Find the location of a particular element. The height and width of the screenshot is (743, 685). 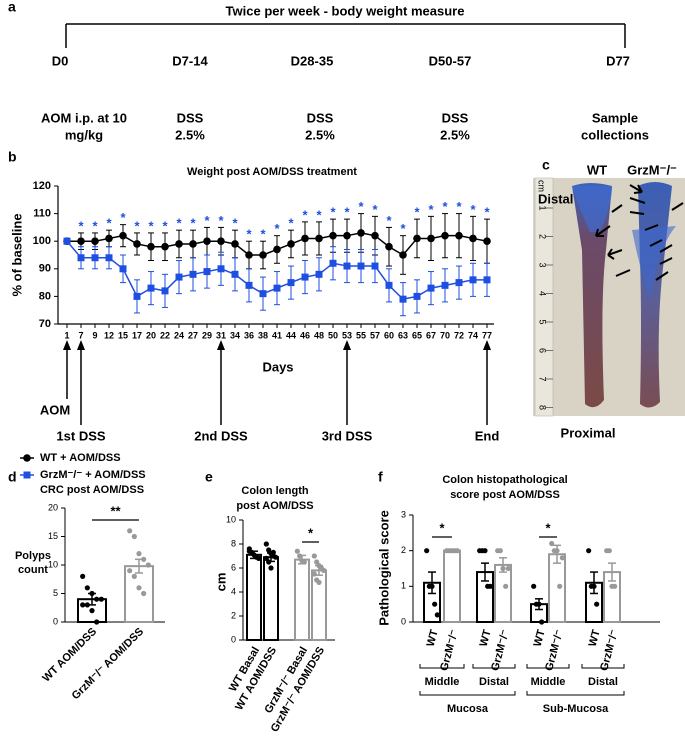

y-tick-label: 1 is located at coordinates (403, 586).